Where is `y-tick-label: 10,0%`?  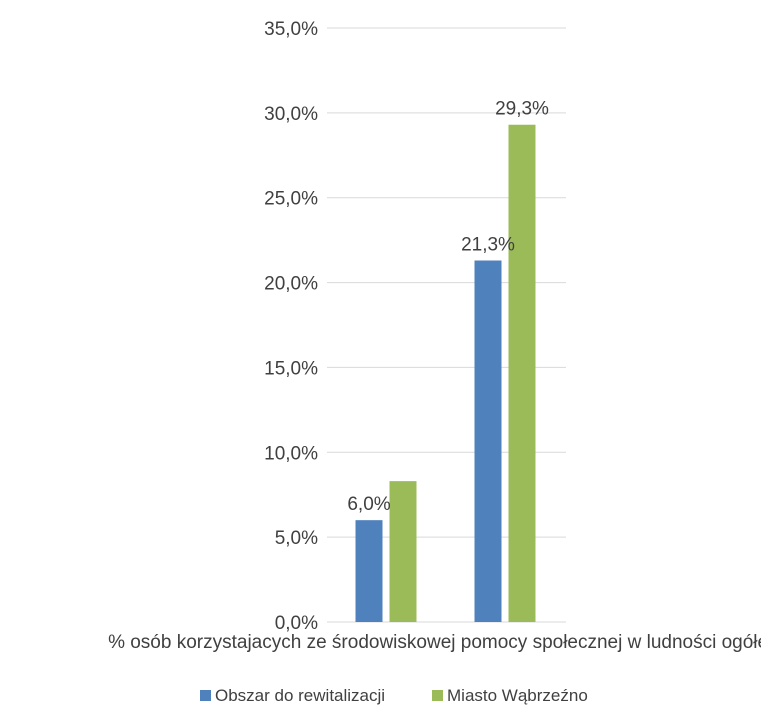 y-tick-label: 10,0% is located at coordinates (291, 453).